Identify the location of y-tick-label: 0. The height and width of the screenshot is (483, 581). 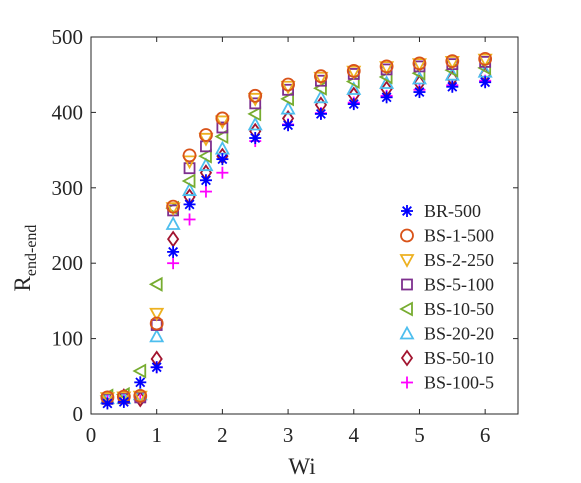
(78, 414).